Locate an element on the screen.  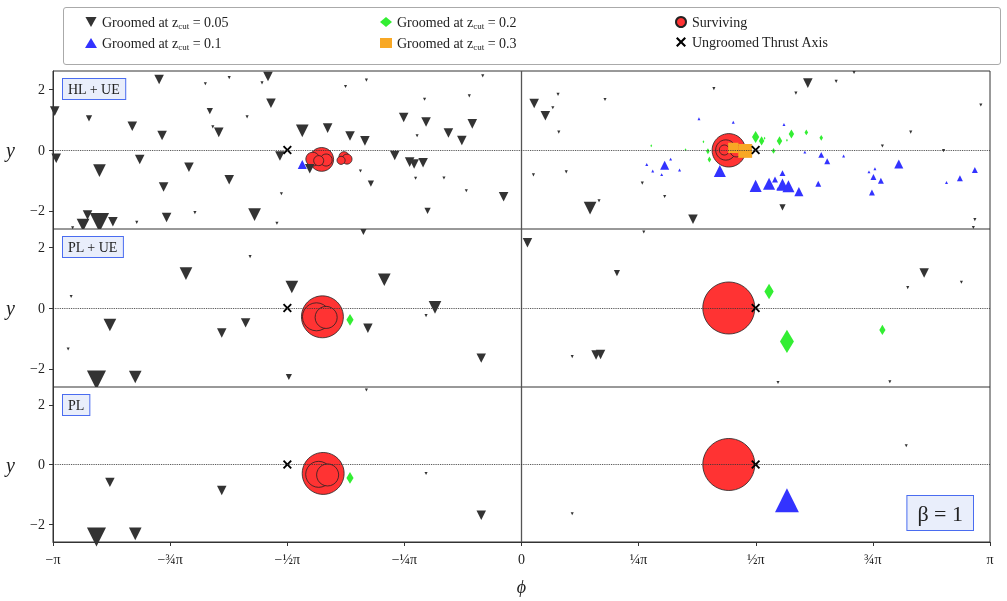
x-tick-label: 0 is located at coordinates (521, 559).